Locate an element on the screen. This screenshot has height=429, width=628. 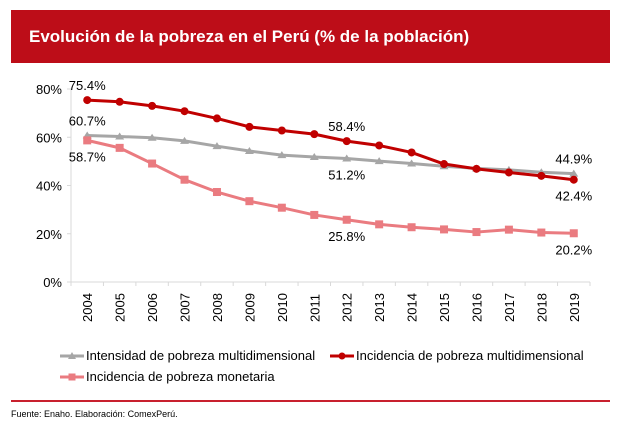
x-tick-label: 2012 is located at coordinates (347, 307).